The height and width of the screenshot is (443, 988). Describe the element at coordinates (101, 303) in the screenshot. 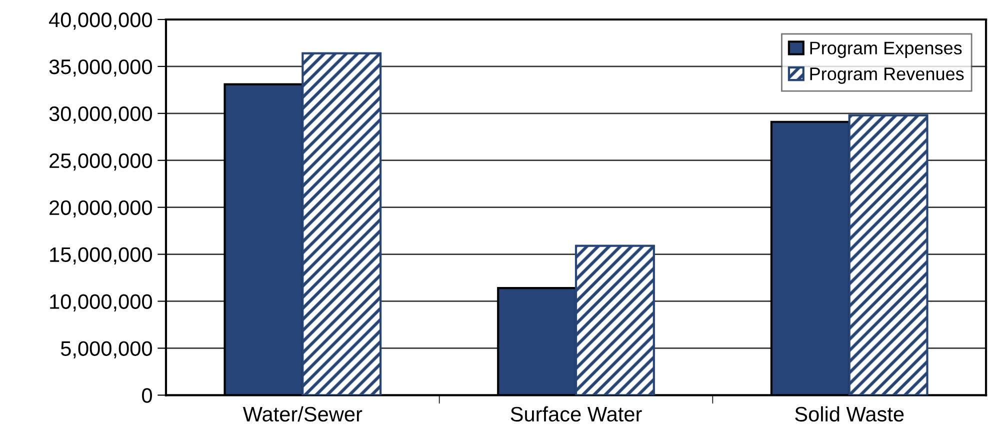

I see `y-tick-label: 10,000,000` at that location.